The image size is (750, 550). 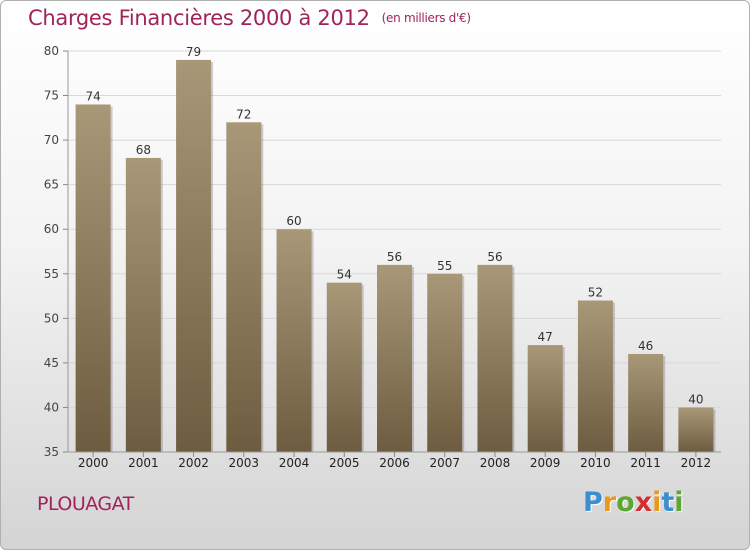 I want to click on data-label: 60, so click(x=293, y=221).